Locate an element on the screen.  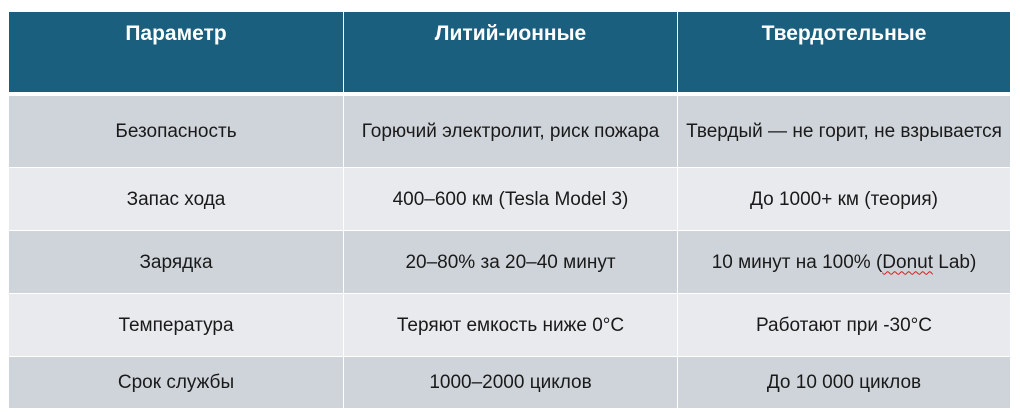
cell-solid: До 10 000 циклов is located at coordinates (844, 382).